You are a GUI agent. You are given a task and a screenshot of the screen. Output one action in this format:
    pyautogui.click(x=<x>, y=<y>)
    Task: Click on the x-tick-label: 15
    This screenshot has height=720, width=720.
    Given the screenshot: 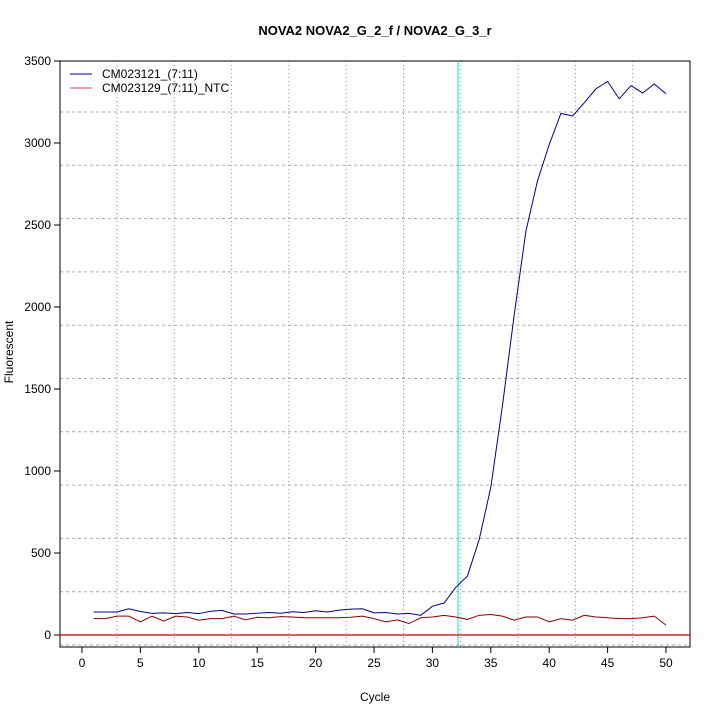 What is the action you would take?
    pyautogui.click(x=258, y=663)
    